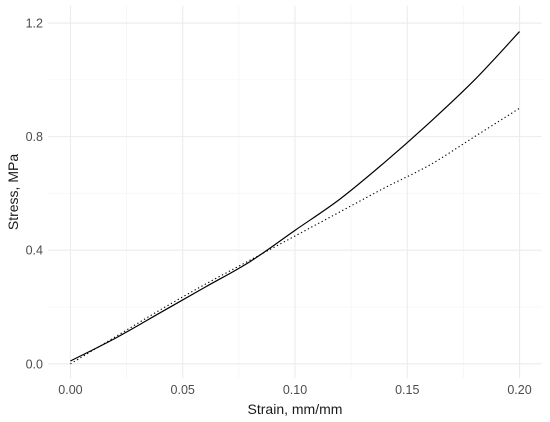  What do you see at coordinates (34, 24) in the screenshot?
I see `y-tick-label: 1.2` at bounding box center [34, 24].